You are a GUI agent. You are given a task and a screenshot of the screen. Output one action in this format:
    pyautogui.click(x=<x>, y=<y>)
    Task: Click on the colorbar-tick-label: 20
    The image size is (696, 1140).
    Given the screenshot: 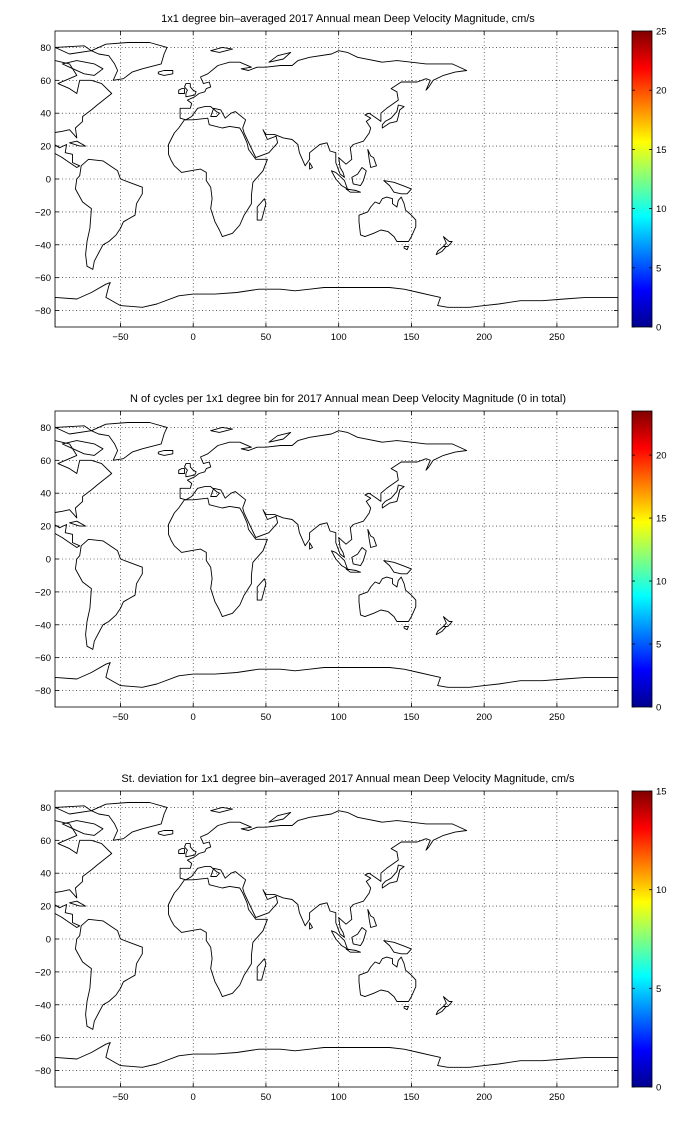 What is the action you would take?
    pyautogui.click(x=661, y=456)
    